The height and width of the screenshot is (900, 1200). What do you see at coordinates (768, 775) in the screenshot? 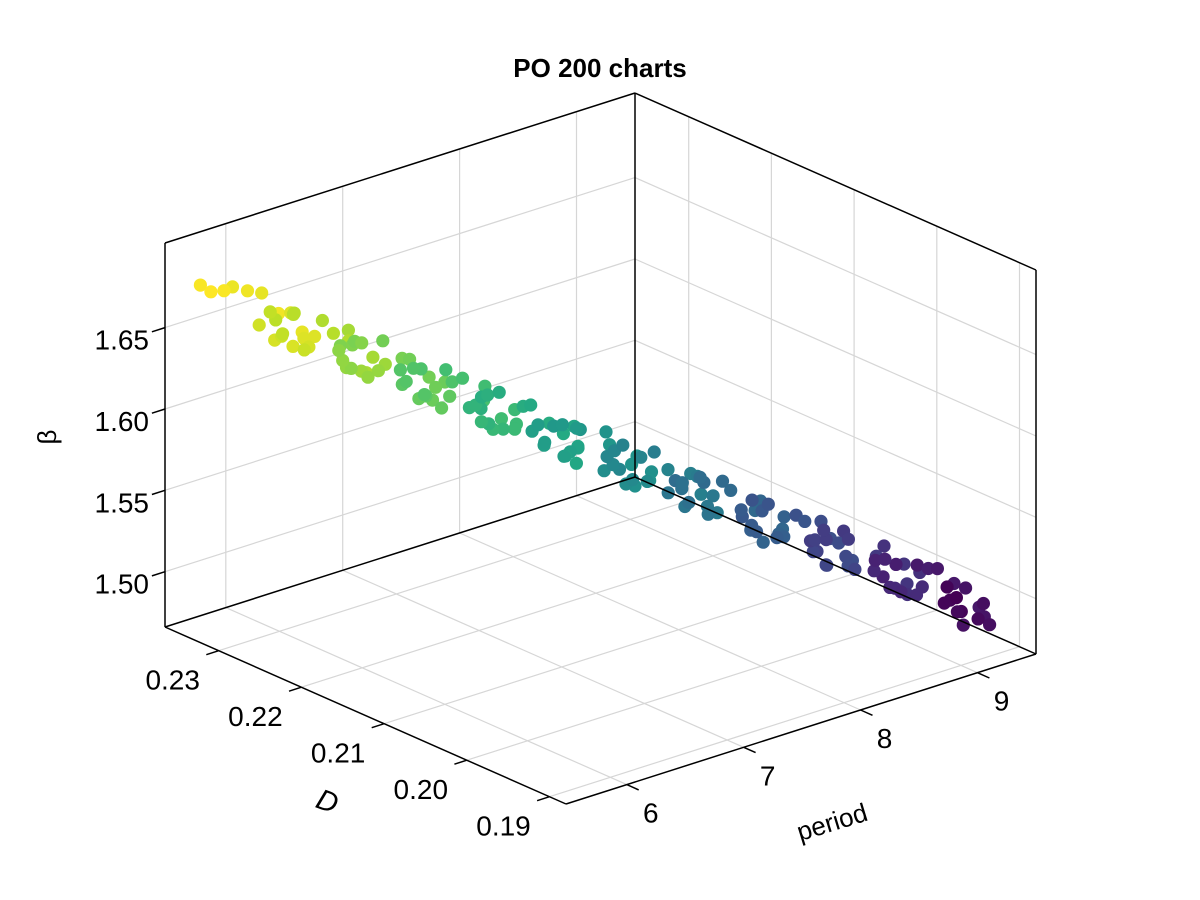
I see `svg-text: 7` at bounding box center [768, 775].